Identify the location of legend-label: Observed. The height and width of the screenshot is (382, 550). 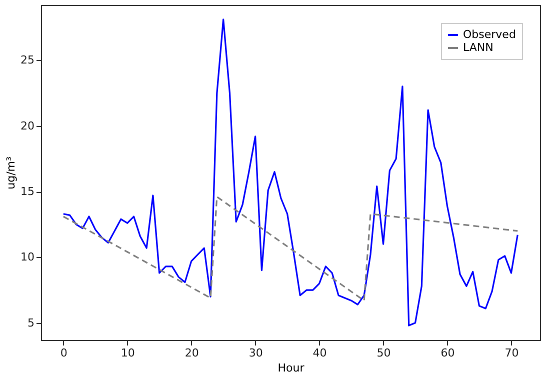
(489, 34).